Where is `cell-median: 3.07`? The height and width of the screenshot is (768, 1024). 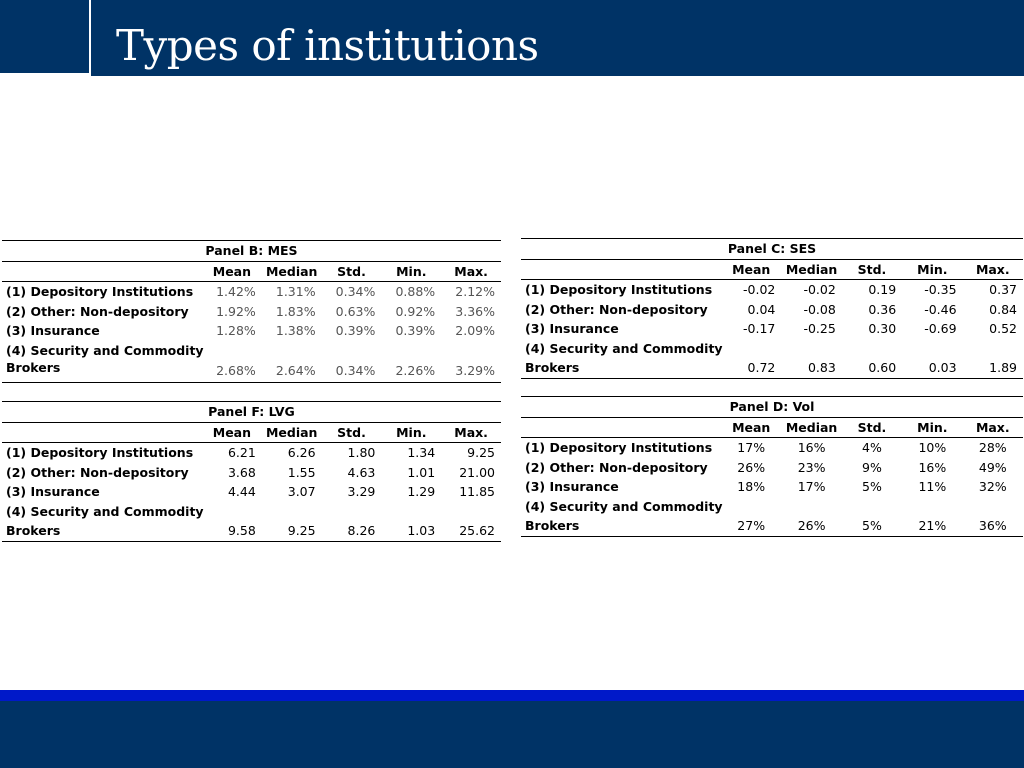 cell-median: 3.07 is located at coordinates (301, 491).